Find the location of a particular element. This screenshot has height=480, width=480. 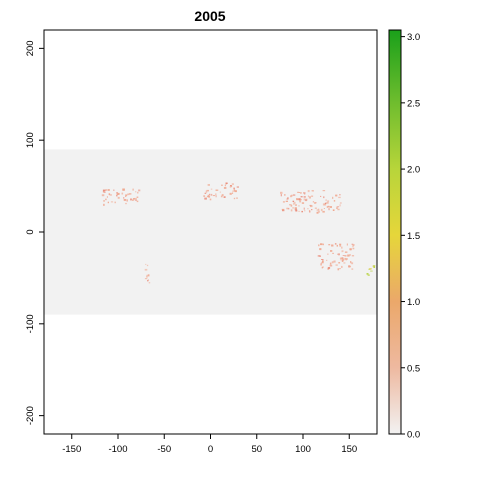

feature-central-asia is located at coordinates (311, 202).